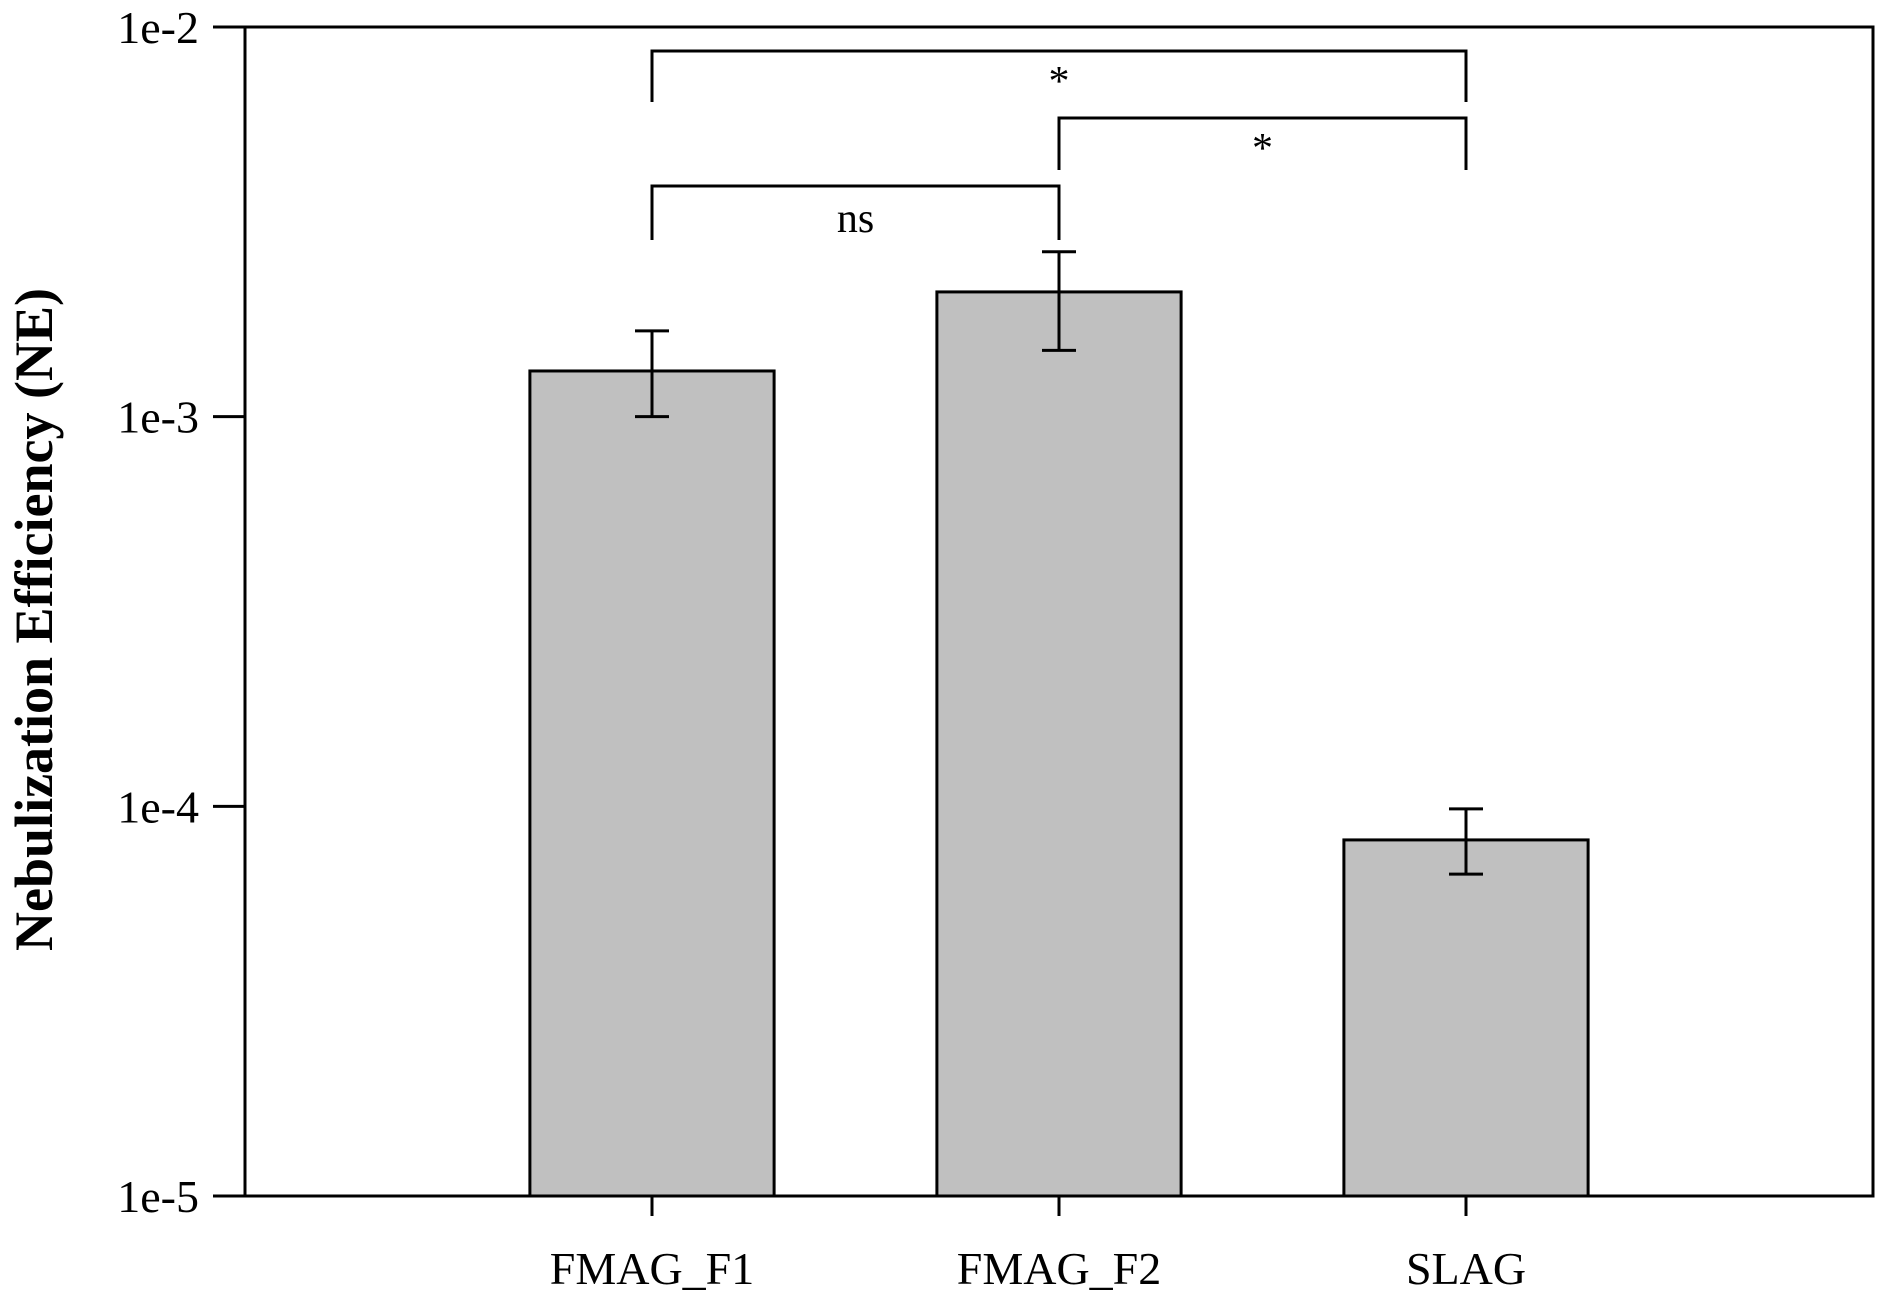 This screenshot has width=1880, height=1304. I want to click on y-axis-label: Nebulization Efficiency (NE), so click(34, 619).